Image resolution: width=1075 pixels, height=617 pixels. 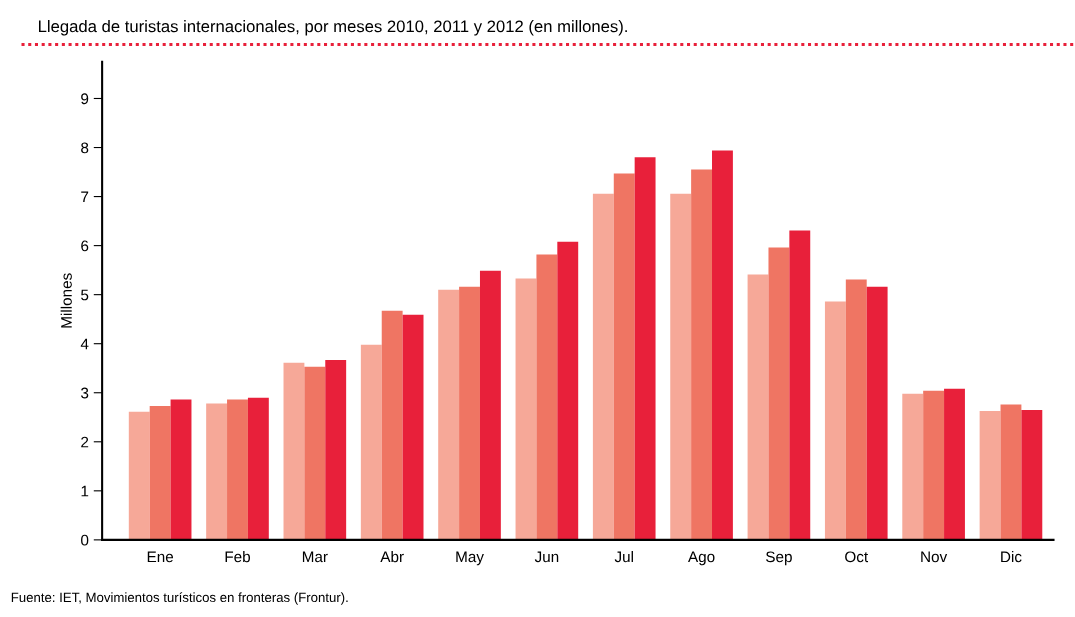 What do you see at coordinates (85, 246) in the screenshot?
I see `y-tick-label: 6` at bounding box center [85, 246].